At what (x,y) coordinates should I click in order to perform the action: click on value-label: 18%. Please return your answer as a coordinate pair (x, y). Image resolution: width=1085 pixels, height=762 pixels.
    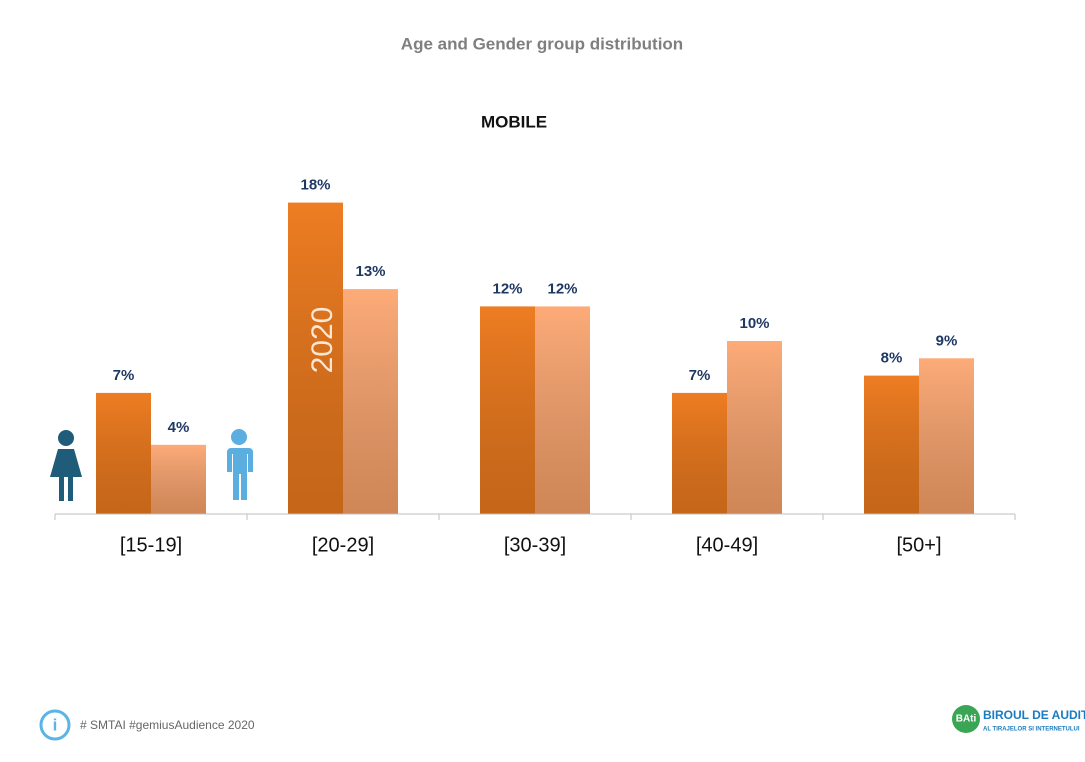
    Looking at the image, I should click on (315, 185).